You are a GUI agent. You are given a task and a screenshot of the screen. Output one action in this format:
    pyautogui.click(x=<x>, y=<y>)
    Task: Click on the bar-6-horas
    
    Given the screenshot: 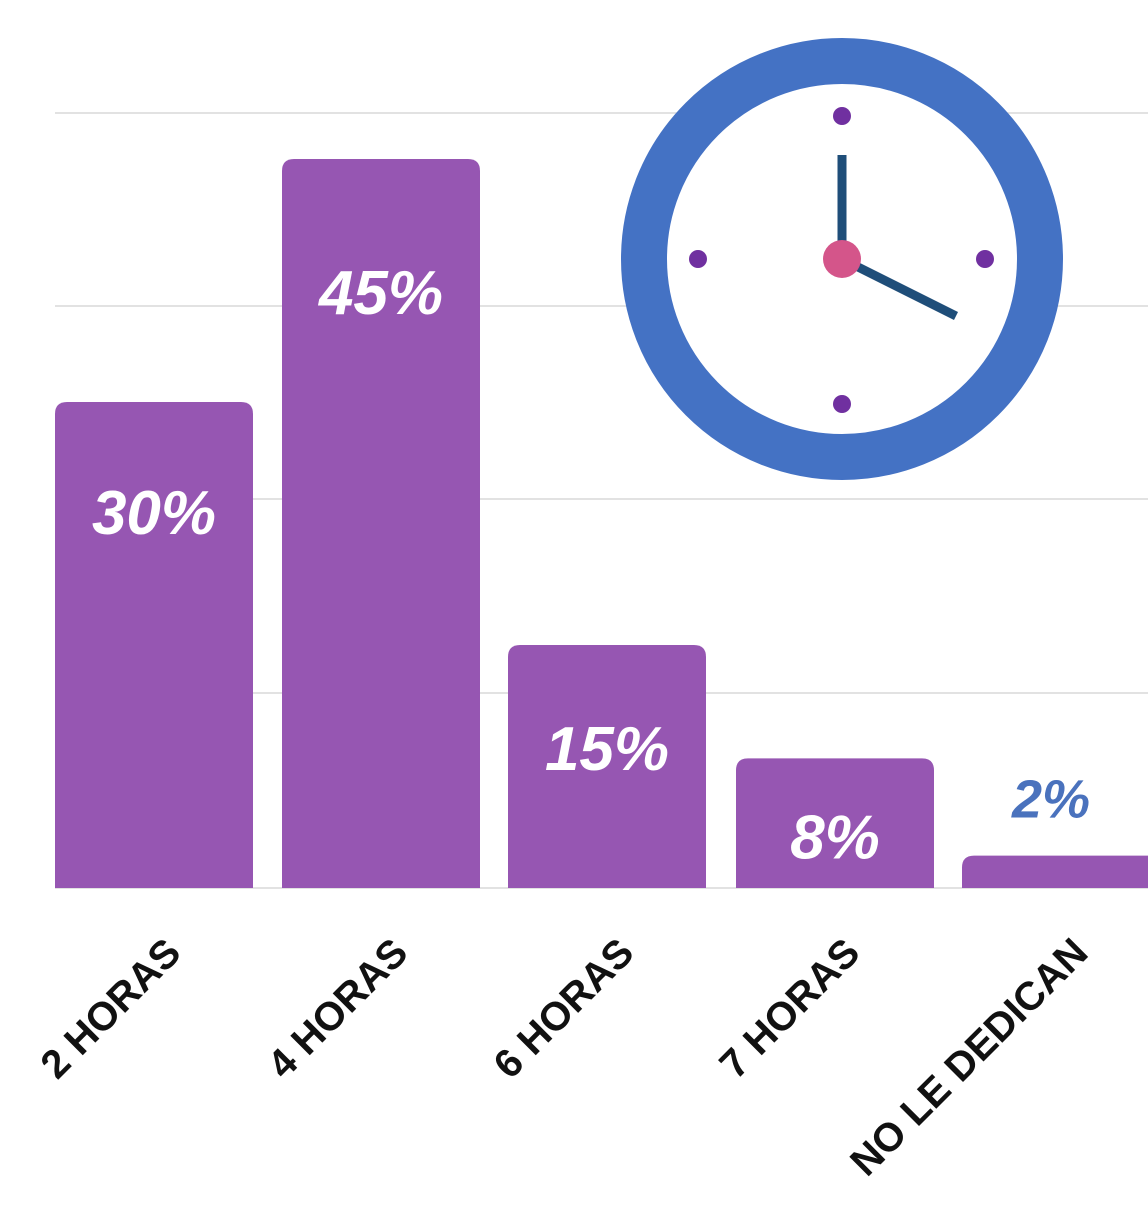 What is the action you would take?
    pyautogui.click(x=607, y=766)
    